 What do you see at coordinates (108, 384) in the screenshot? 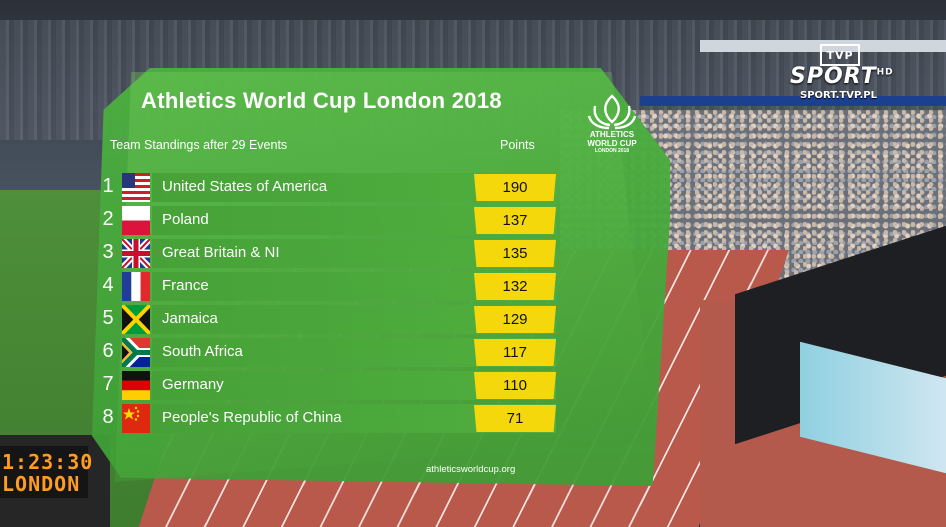
I see `rank-number: 7` at bounding box center [108, 384].